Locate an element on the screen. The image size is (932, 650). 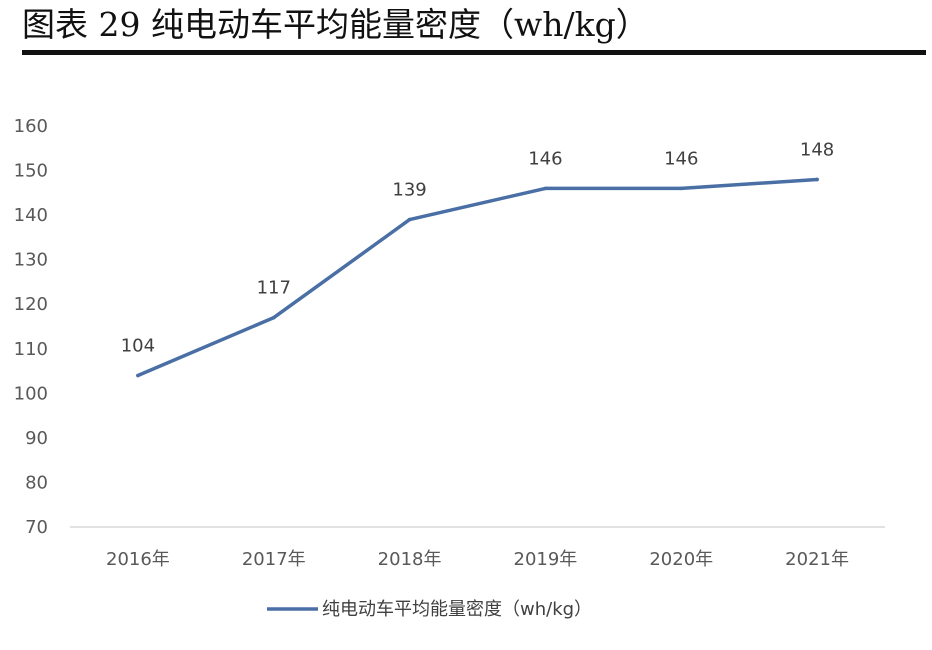
y-axis-ticks: 70 80 90 100 110 120 130 140 150 160 is located at coordinates (31, 327).